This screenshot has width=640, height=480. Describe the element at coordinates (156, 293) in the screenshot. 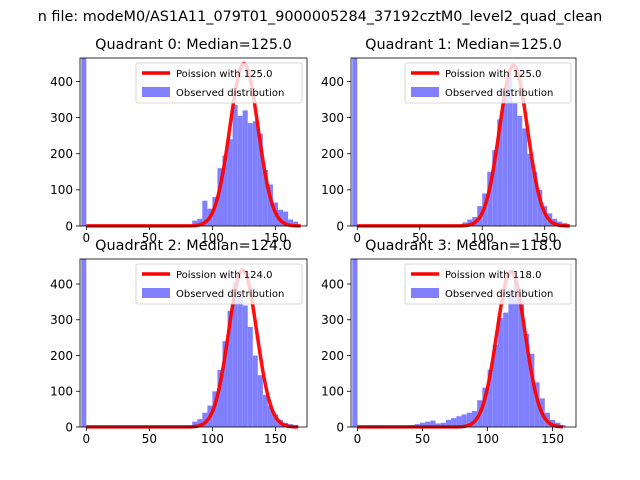

I see `legend-bar-swatch` at that location.